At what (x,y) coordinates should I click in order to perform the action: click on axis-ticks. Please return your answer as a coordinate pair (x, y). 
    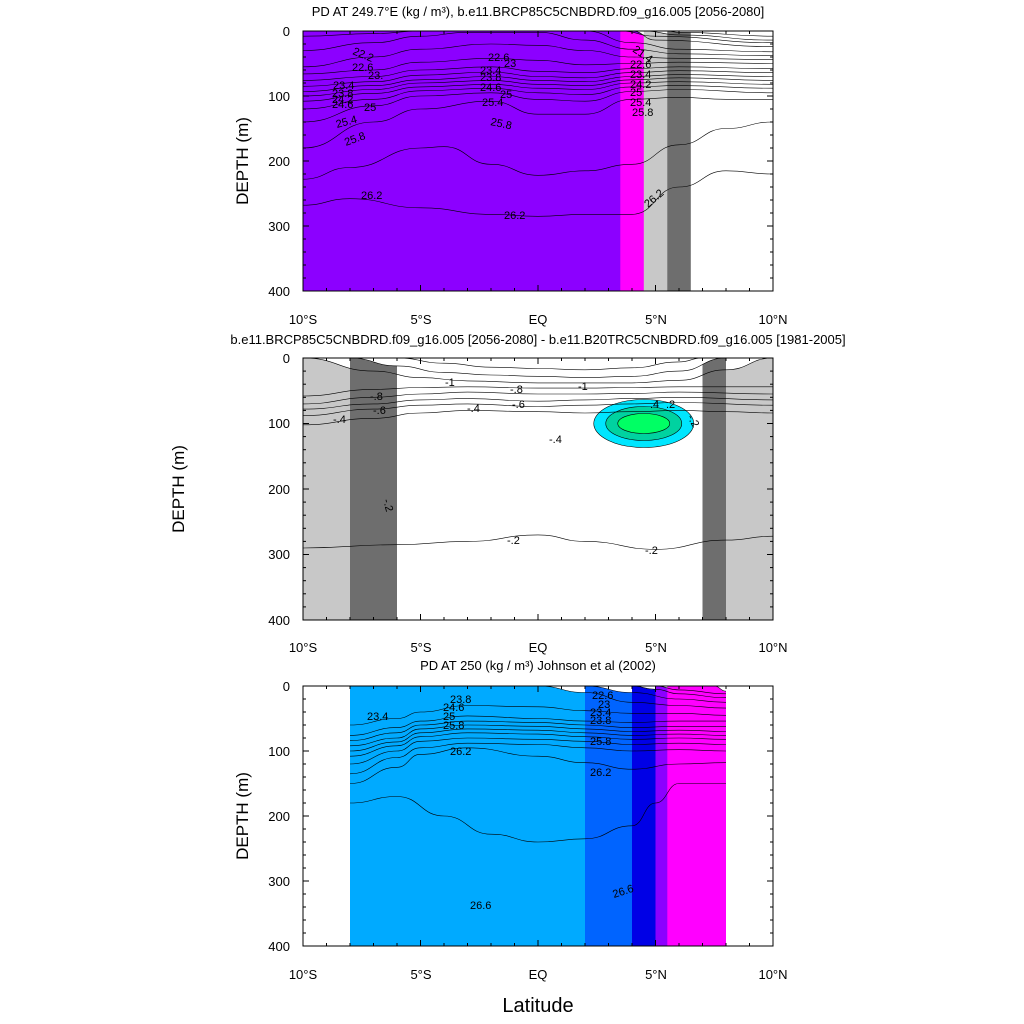
    Looking at the image, I should click on (538, 161).